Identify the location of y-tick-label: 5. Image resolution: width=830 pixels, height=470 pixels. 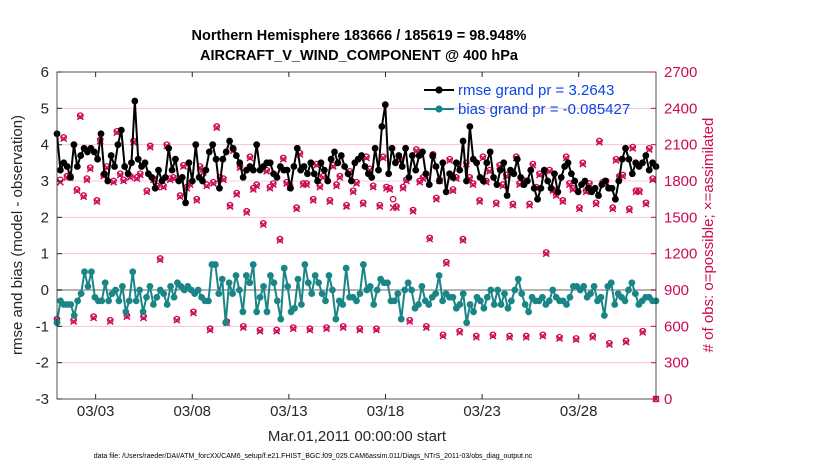
(45, 108).